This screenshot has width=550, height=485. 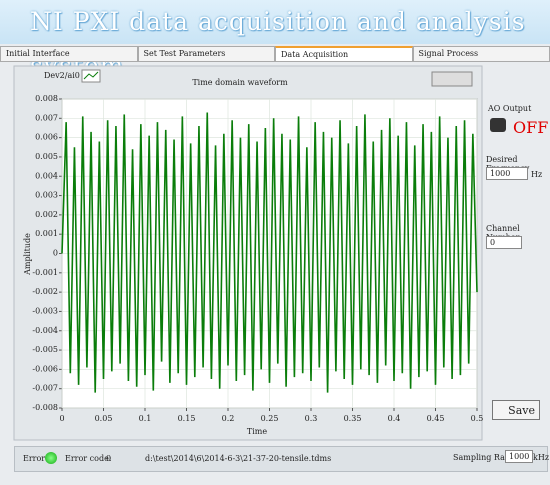 I want to click on unit-label: Hz, so click(x=537, y=174).